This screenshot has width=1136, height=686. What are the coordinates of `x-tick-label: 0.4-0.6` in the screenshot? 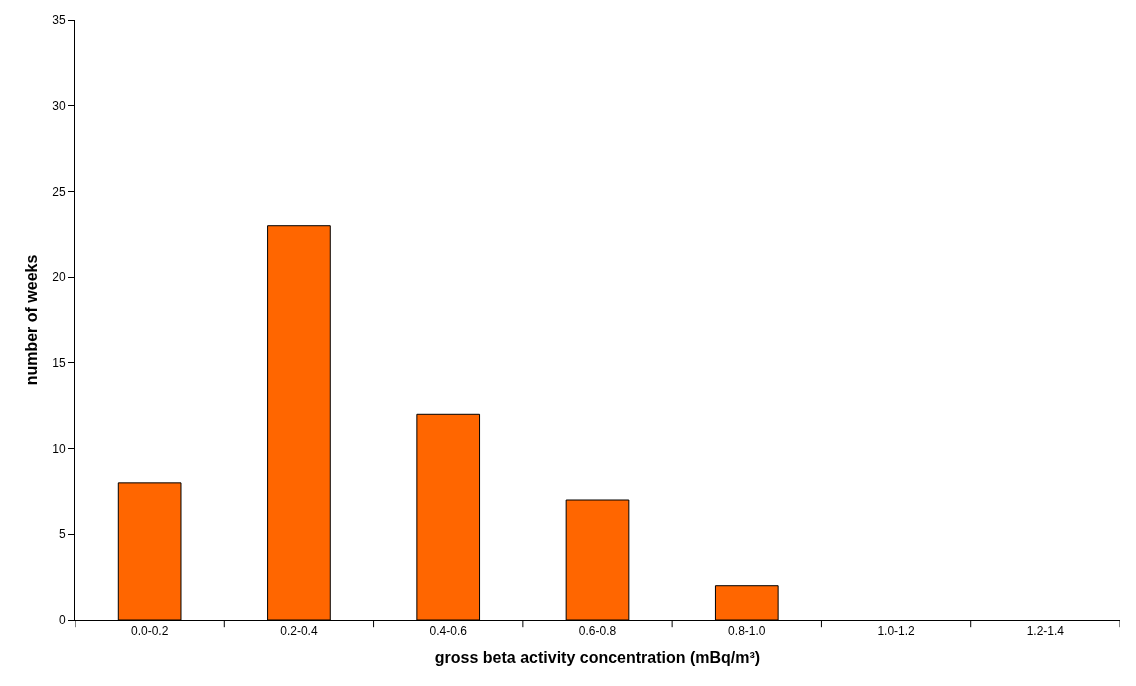 It's located at (448, 631).